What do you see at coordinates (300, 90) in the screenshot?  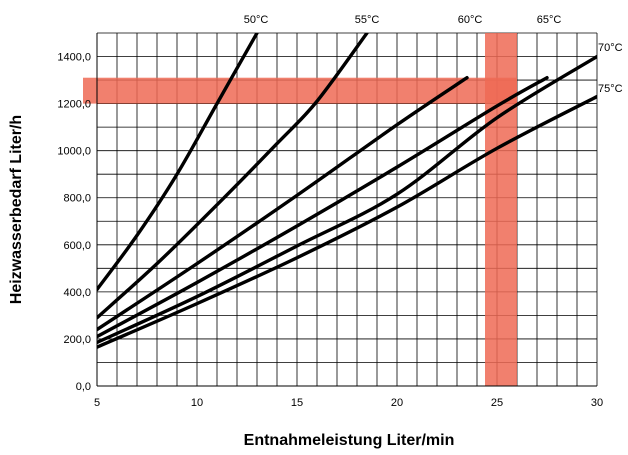 I see `highlight-band-horizontal` at bounding box center [300, 90].